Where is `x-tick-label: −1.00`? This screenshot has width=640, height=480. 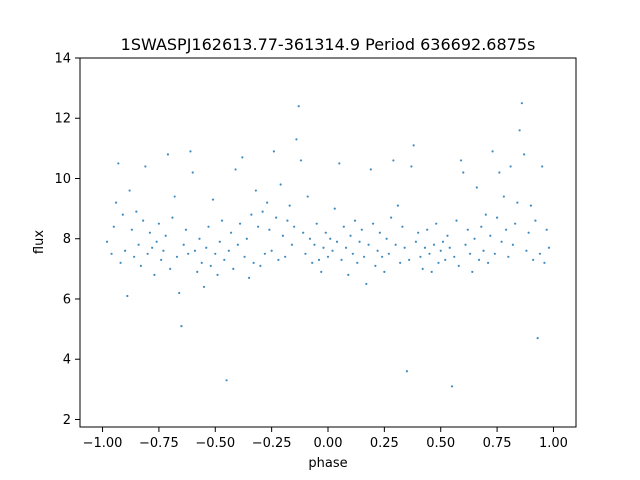 x-tick-label: −1.00 is located at coordinates (103, 443).